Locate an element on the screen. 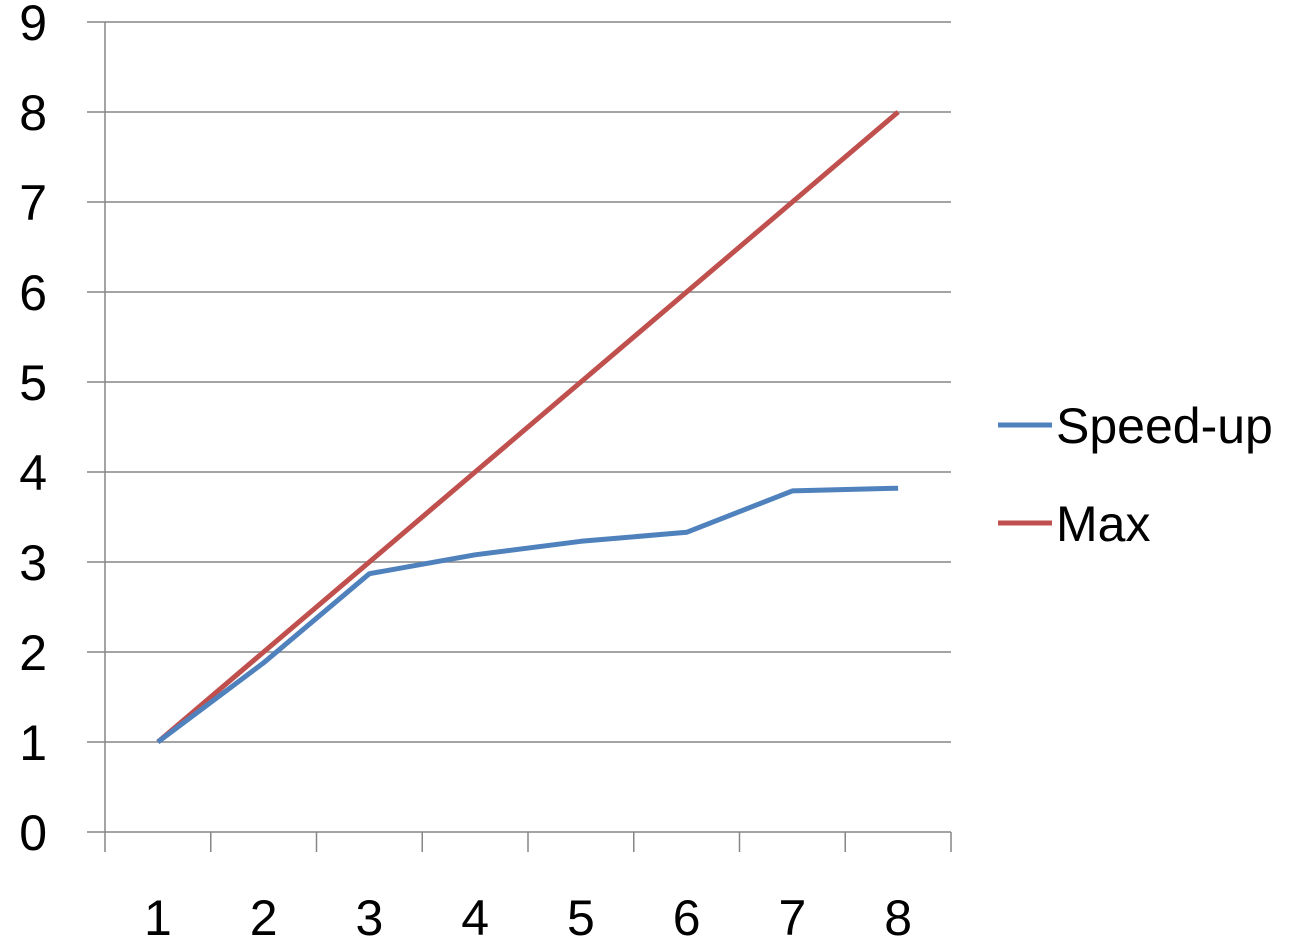  y-tick-label: 1 is located at coordinates (33, 743).